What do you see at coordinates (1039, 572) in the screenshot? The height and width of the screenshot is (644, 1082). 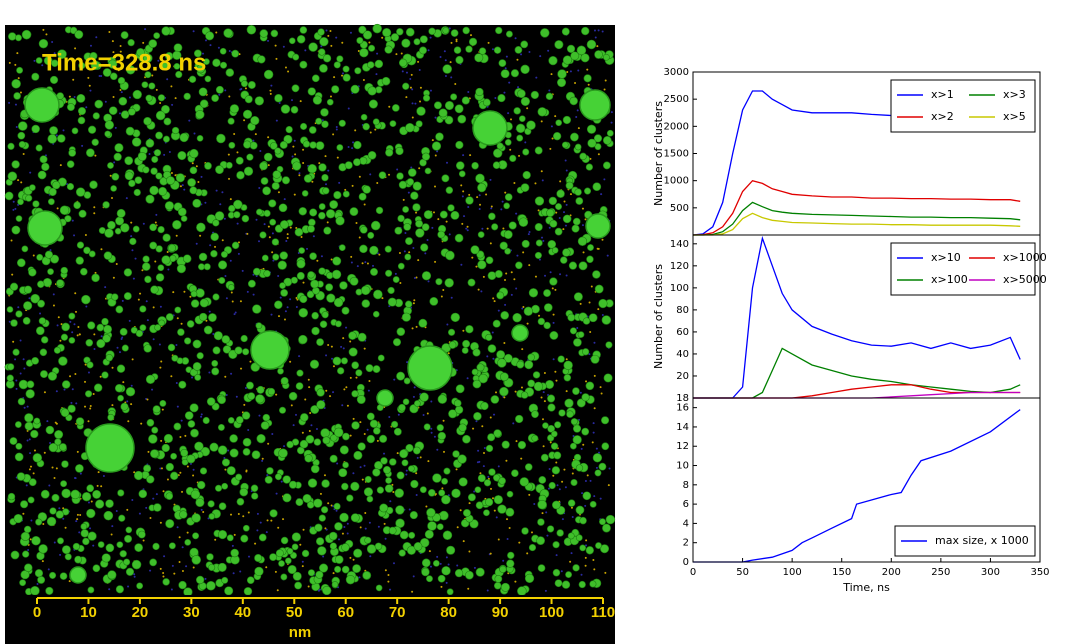 I see `x-tick-label: 350` at bounding box center [1039, 572].